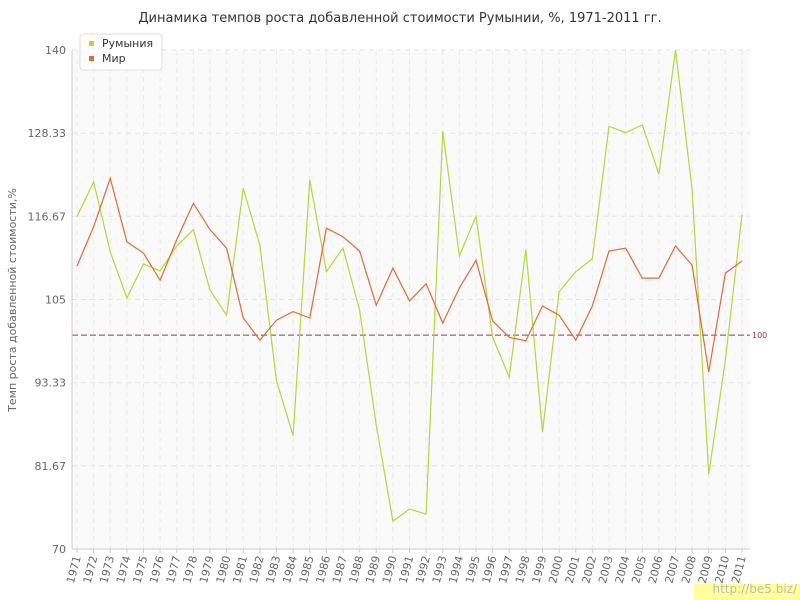  What do you see at coordinates (114, 58) in the screenshot?
I see `legend-label: Мир` at bounding box center [114, 58].